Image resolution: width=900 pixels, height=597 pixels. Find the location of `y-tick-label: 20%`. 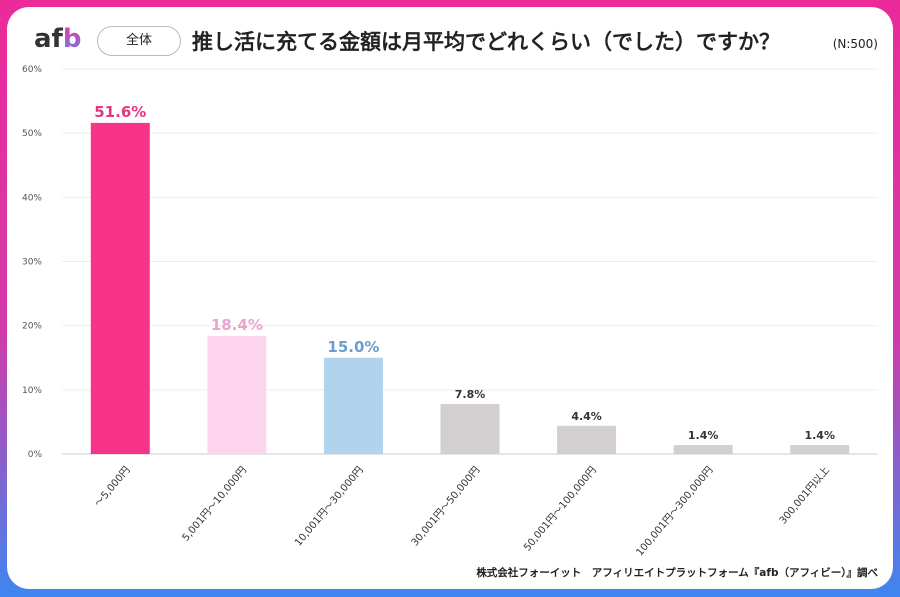

y-tick-label: 20% is located at coordinates (32, 327).